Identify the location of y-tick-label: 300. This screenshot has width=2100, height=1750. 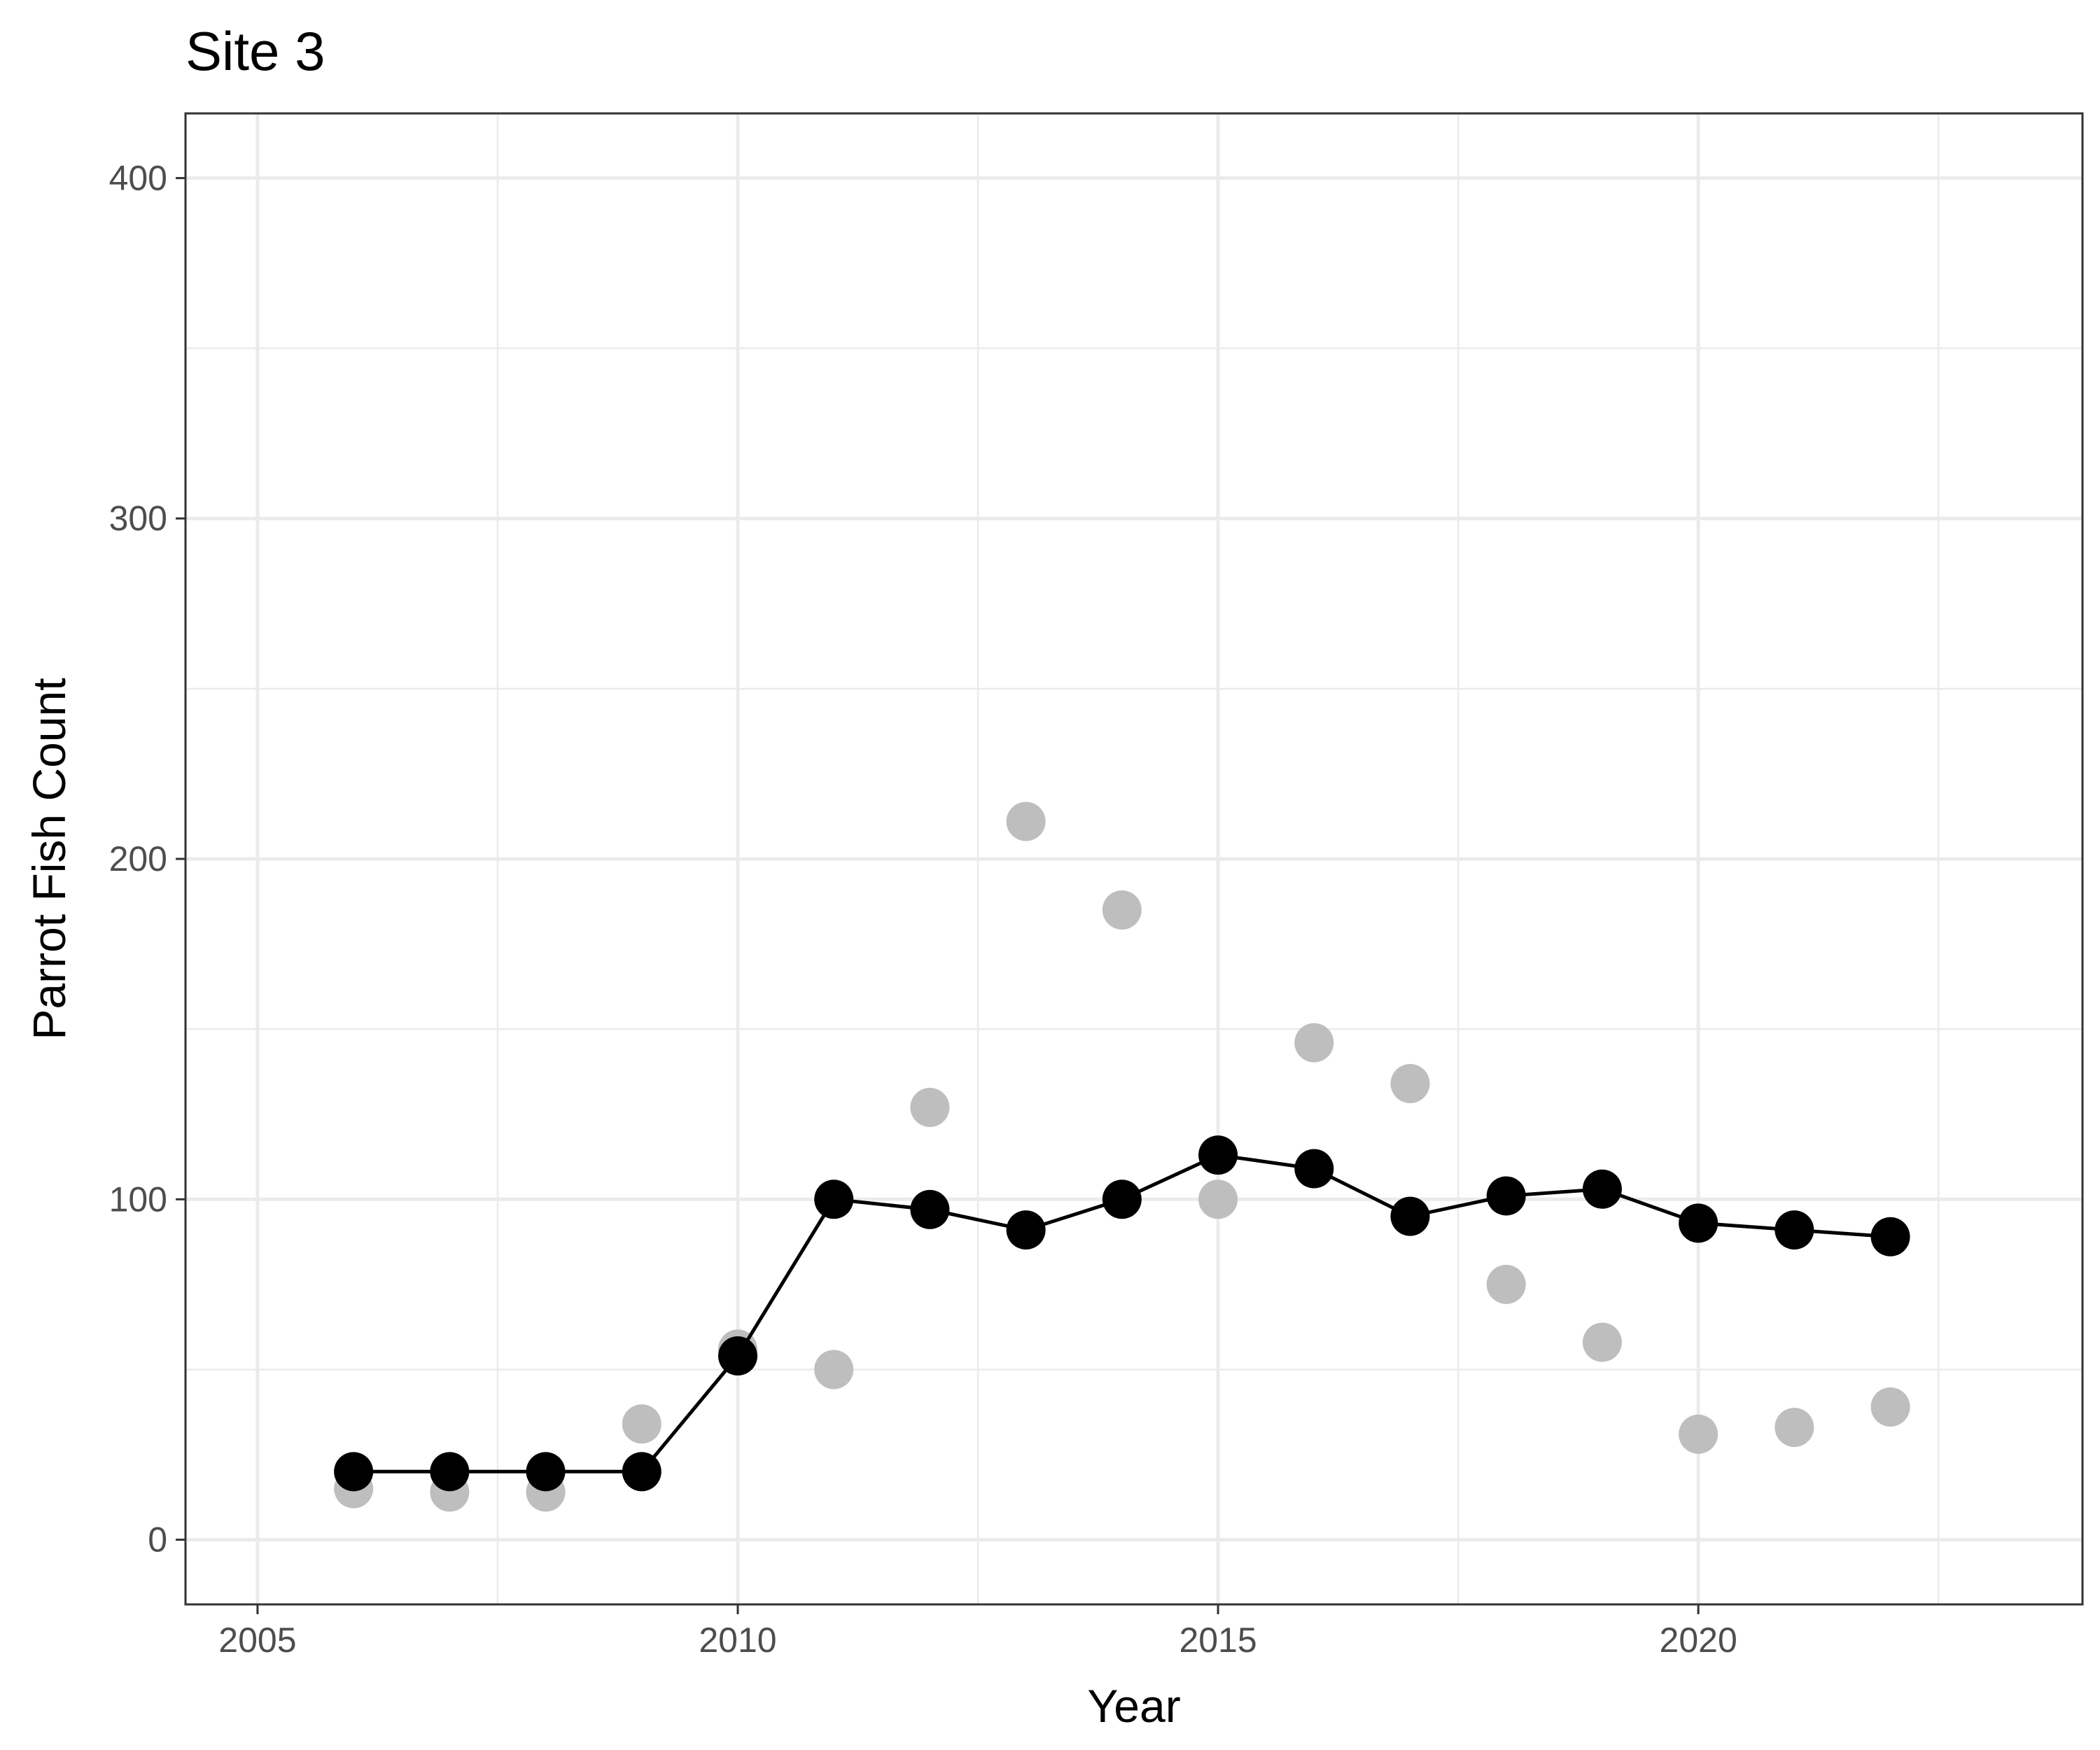
(138, 518).